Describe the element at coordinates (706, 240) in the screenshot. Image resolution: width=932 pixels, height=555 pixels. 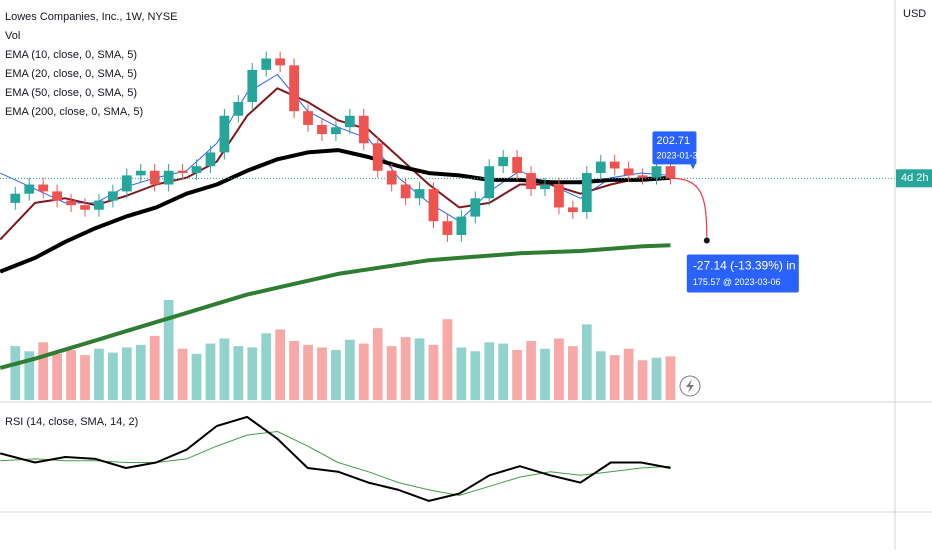
I see `projection-target` at that location.